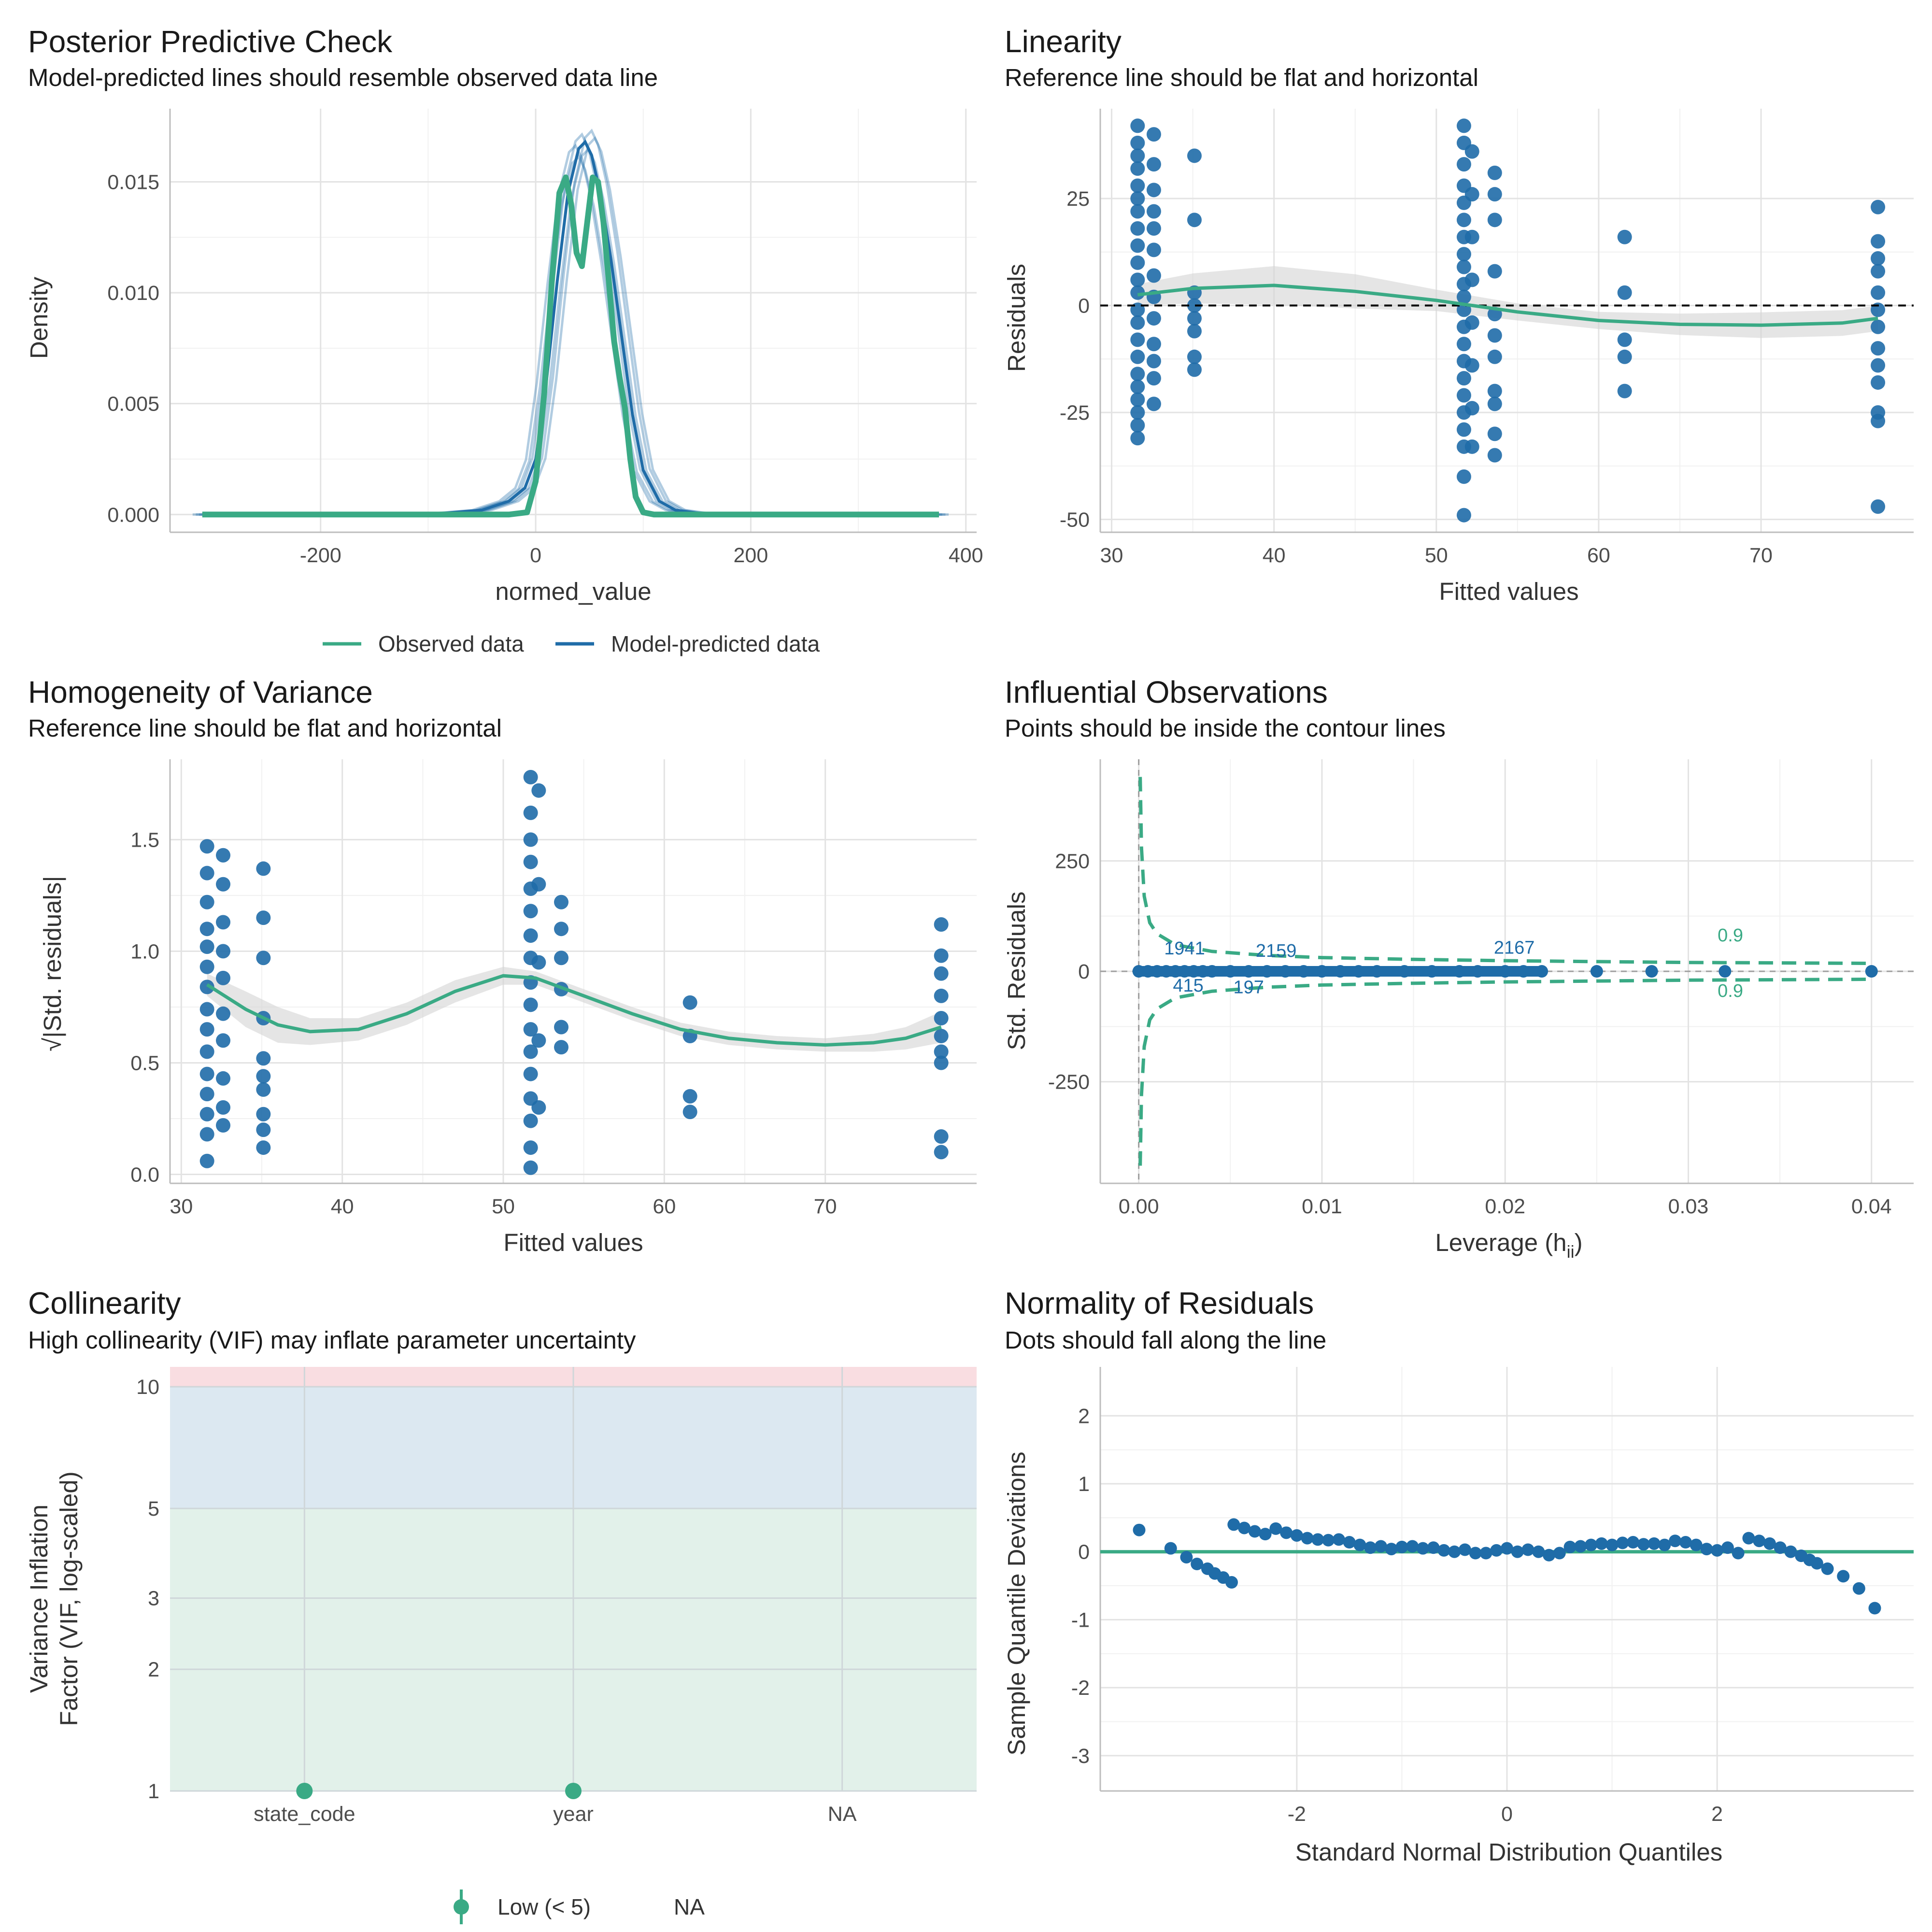 Image resolution: width=1932 pixels, height=1932 pixels. Describe the element at coordinates (1297, 1814) in the screenshot. I see `x-tick-label: -2` at that location.